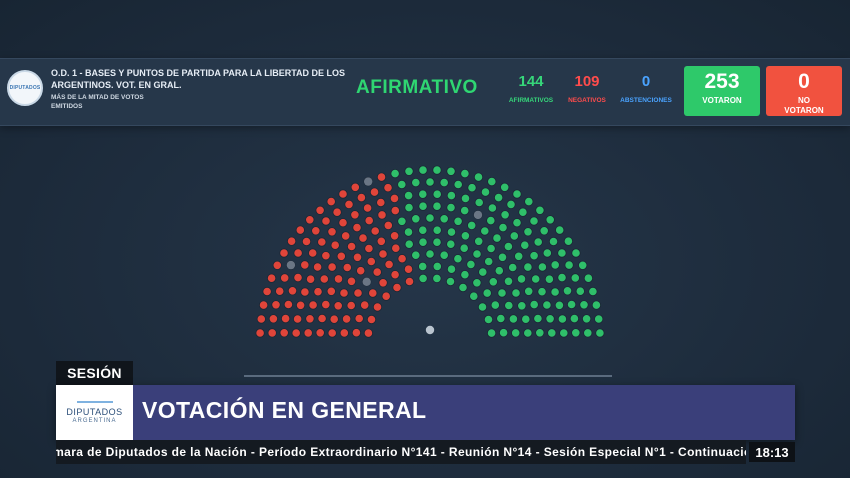 Image resolution: width=850 pixels, height=478 pixels. Describe the element at coordinates (284, 410) in the screenshot. I see `lower-third-title: VOTACIÓN EN GENERAL` at that location.